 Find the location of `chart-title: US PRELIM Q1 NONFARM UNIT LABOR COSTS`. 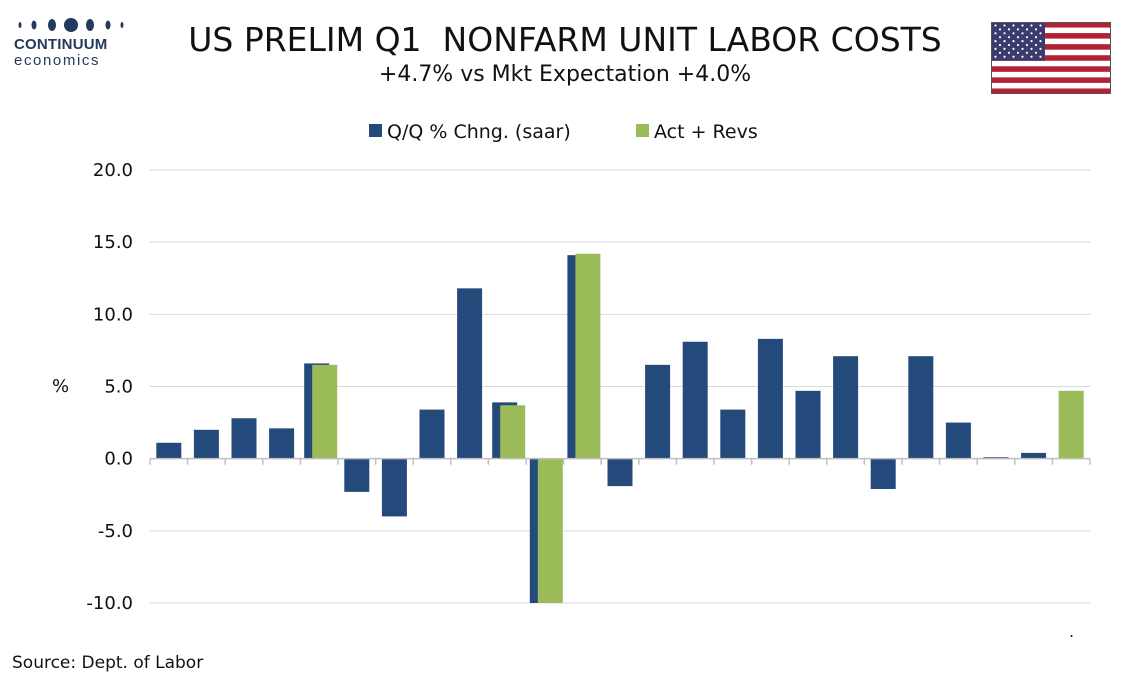

chart-title: US PRELIM Q1 NONFARM UNIT LABOR COSTS is located at coordinates (565, 39).